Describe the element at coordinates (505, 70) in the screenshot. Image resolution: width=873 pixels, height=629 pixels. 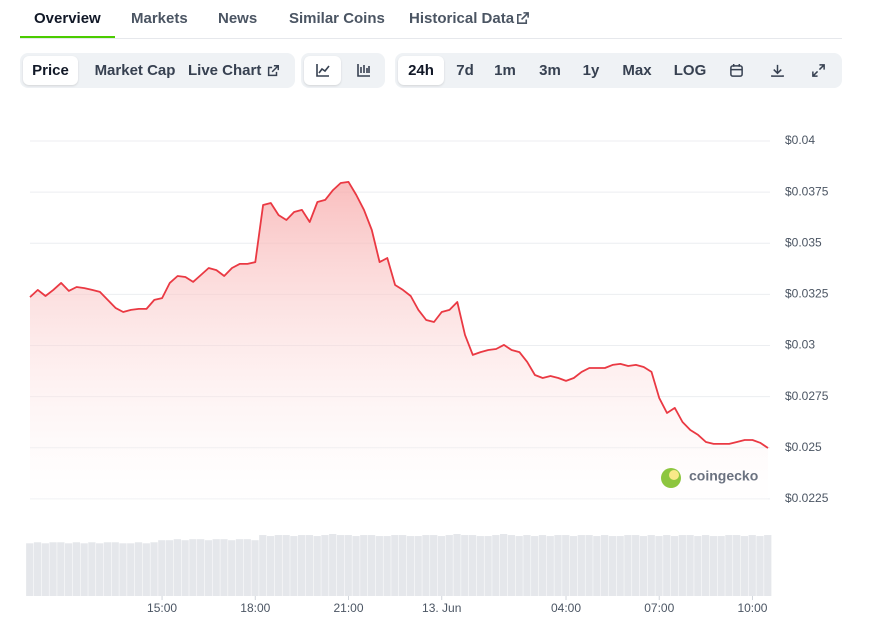
I see `range-button: 1m` at that location.